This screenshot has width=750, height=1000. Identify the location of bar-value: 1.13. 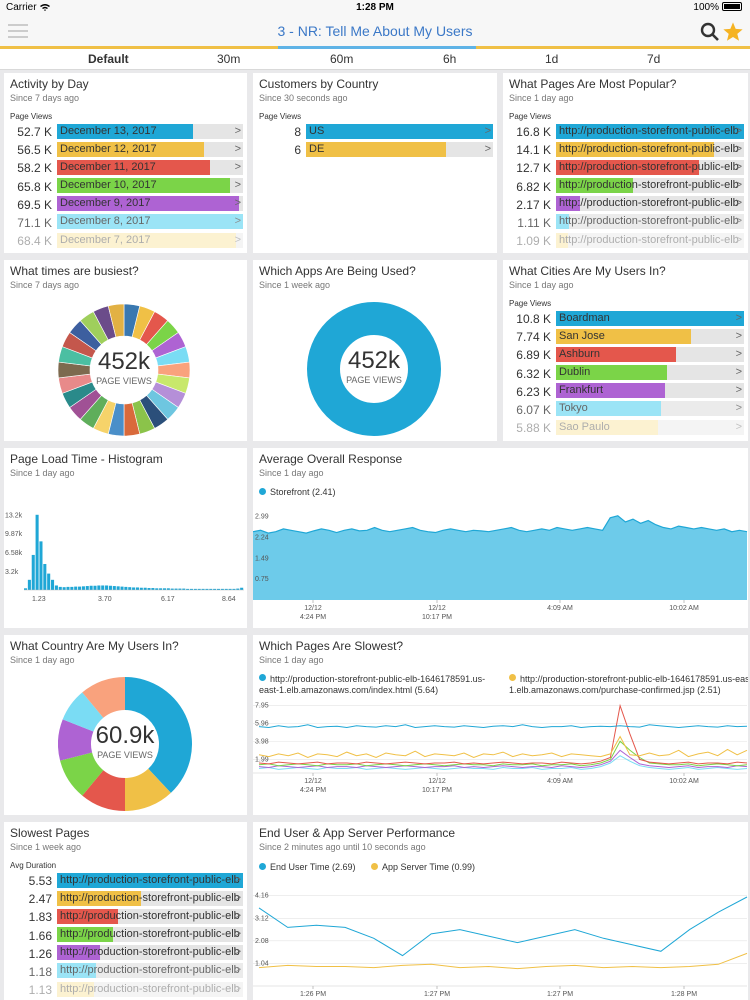
(40, 990).